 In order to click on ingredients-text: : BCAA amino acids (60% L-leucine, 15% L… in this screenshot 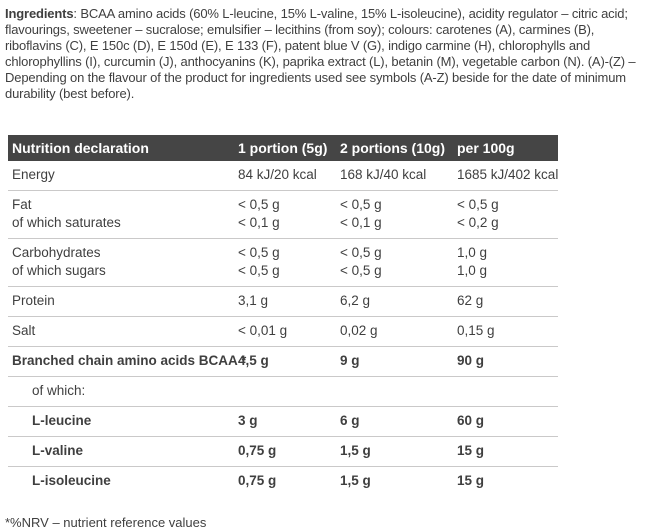, I will do `click(350, 13)`.